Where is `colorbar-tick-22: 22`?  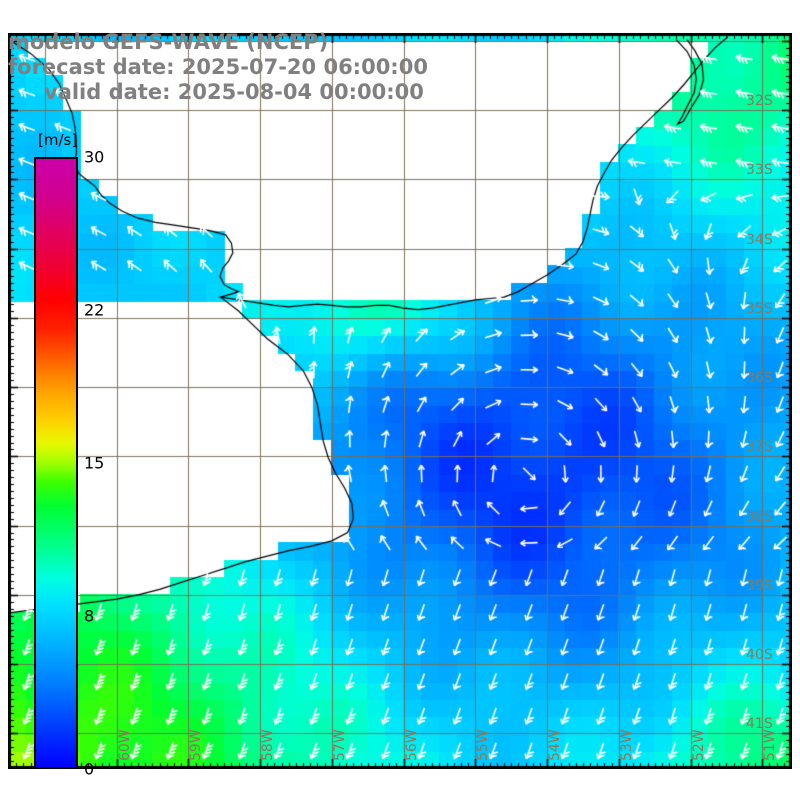
colorbar-tick-22: 22 is located at coordinates (94, 310).